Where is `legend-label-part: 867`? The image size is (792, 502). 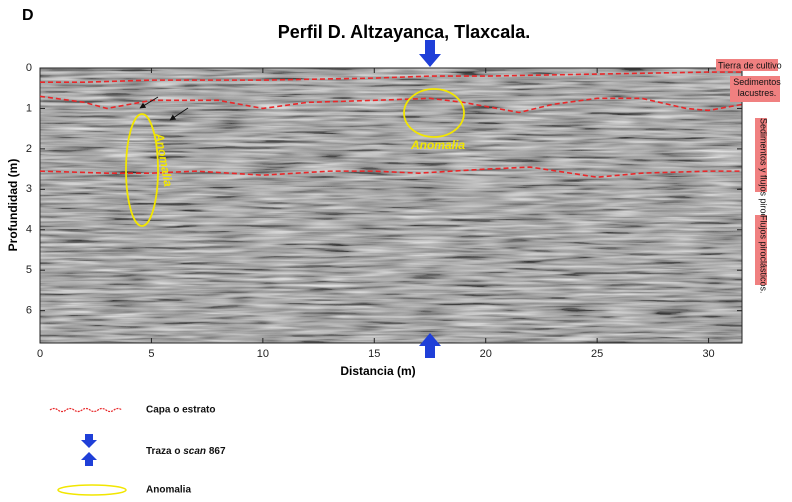 legend-label-part: 867 is located at coordinates (216, 451).